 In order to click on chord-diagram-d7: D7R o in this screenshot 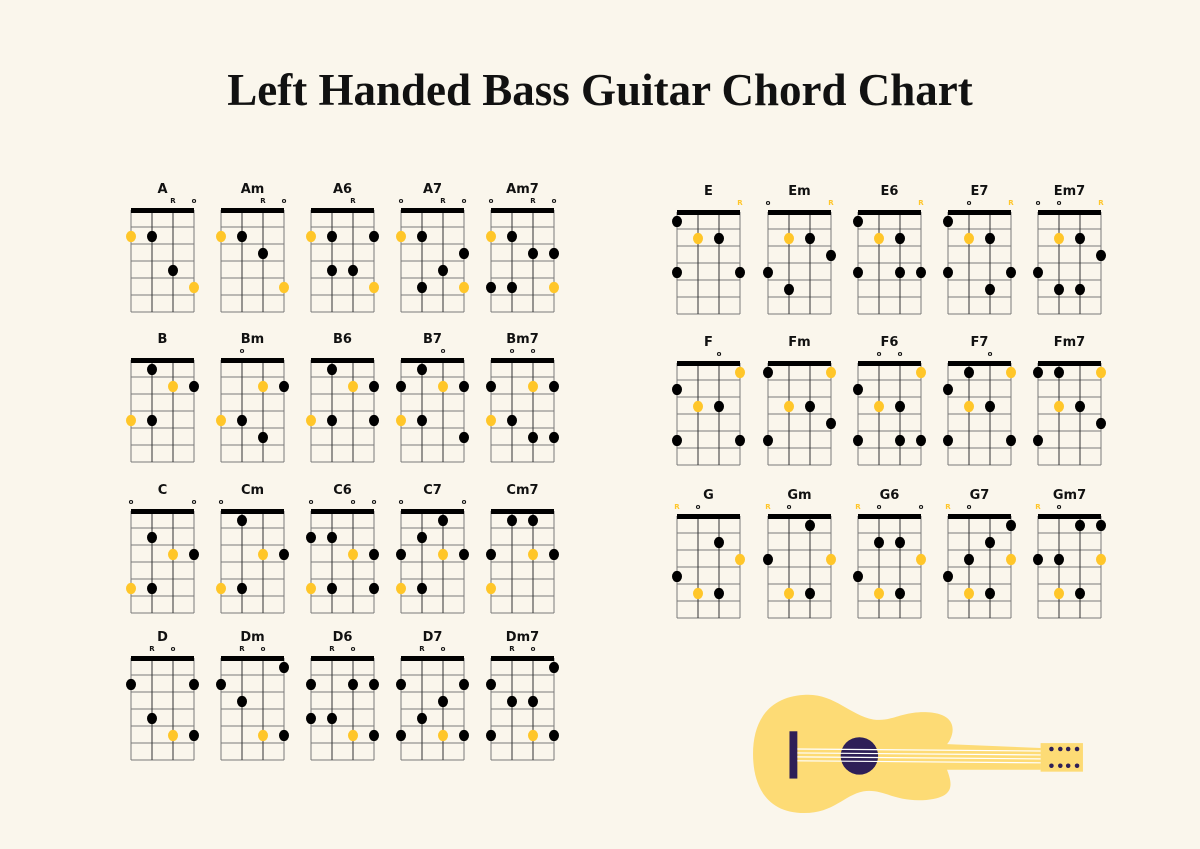, I will do `click(432, 695)`.